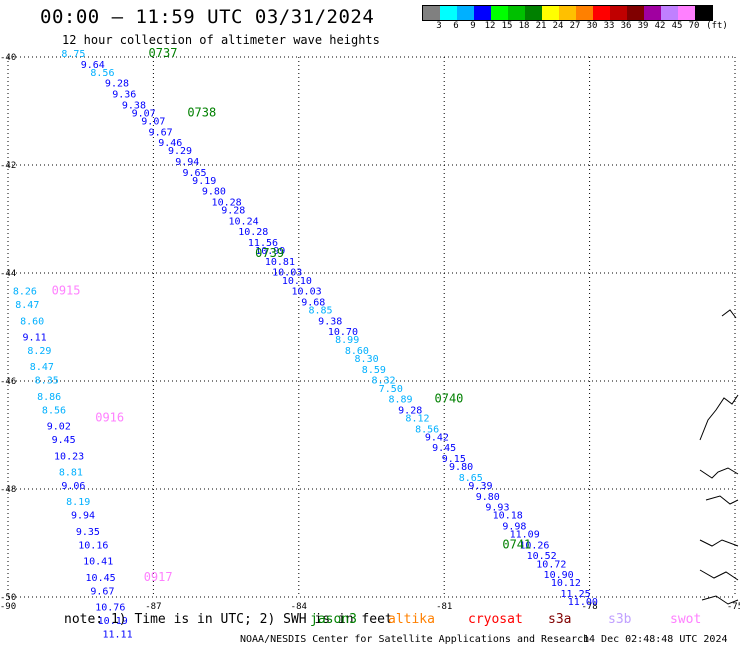 The image size is (740, 650). Describe the element at coordinates (374, 370) in the screenshot. I see `wave-height-value: 8.59` at that location.